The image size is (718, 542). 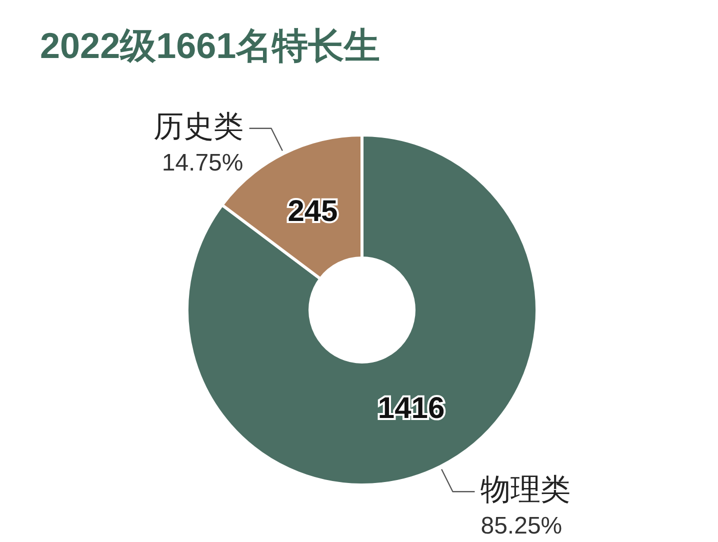 I want to click on slice-label: 历史类, so click(x=198, y=127).